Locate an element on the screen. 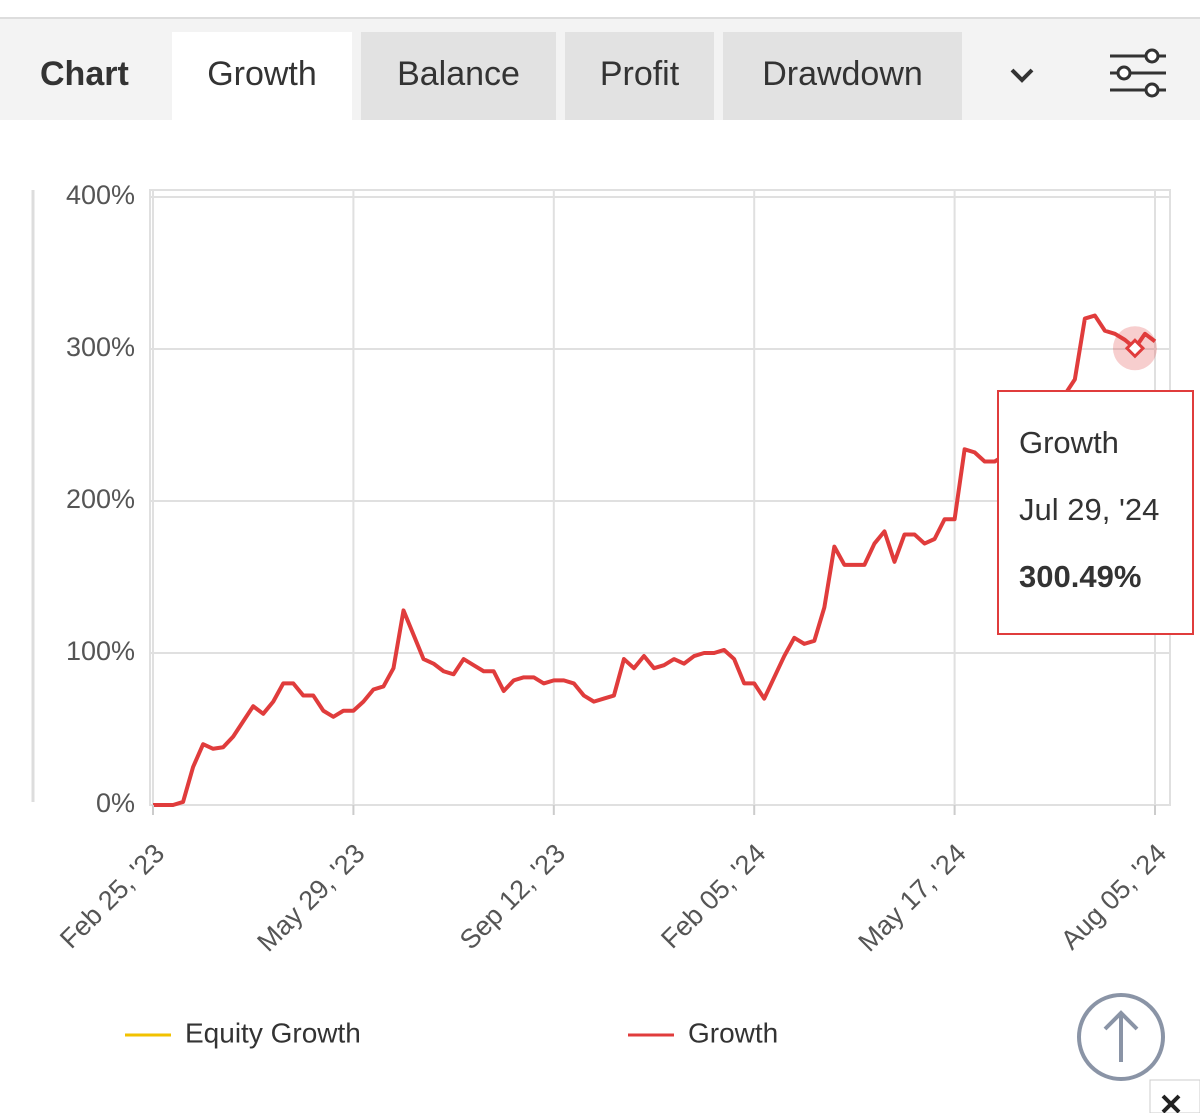 This screenshot has width=1200, height=1118. y-tick-label: 400% is located at coordinates (100, 195).